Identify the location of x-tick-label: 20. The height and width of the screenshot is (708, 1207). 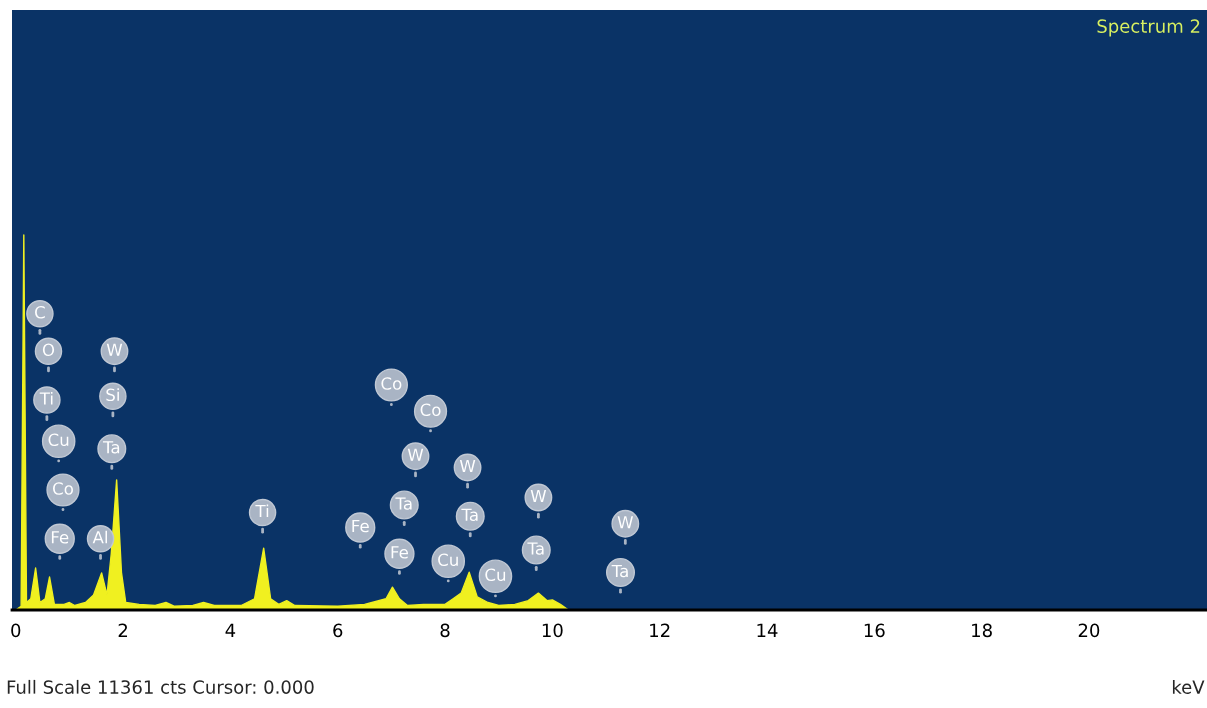
(1089, 630).